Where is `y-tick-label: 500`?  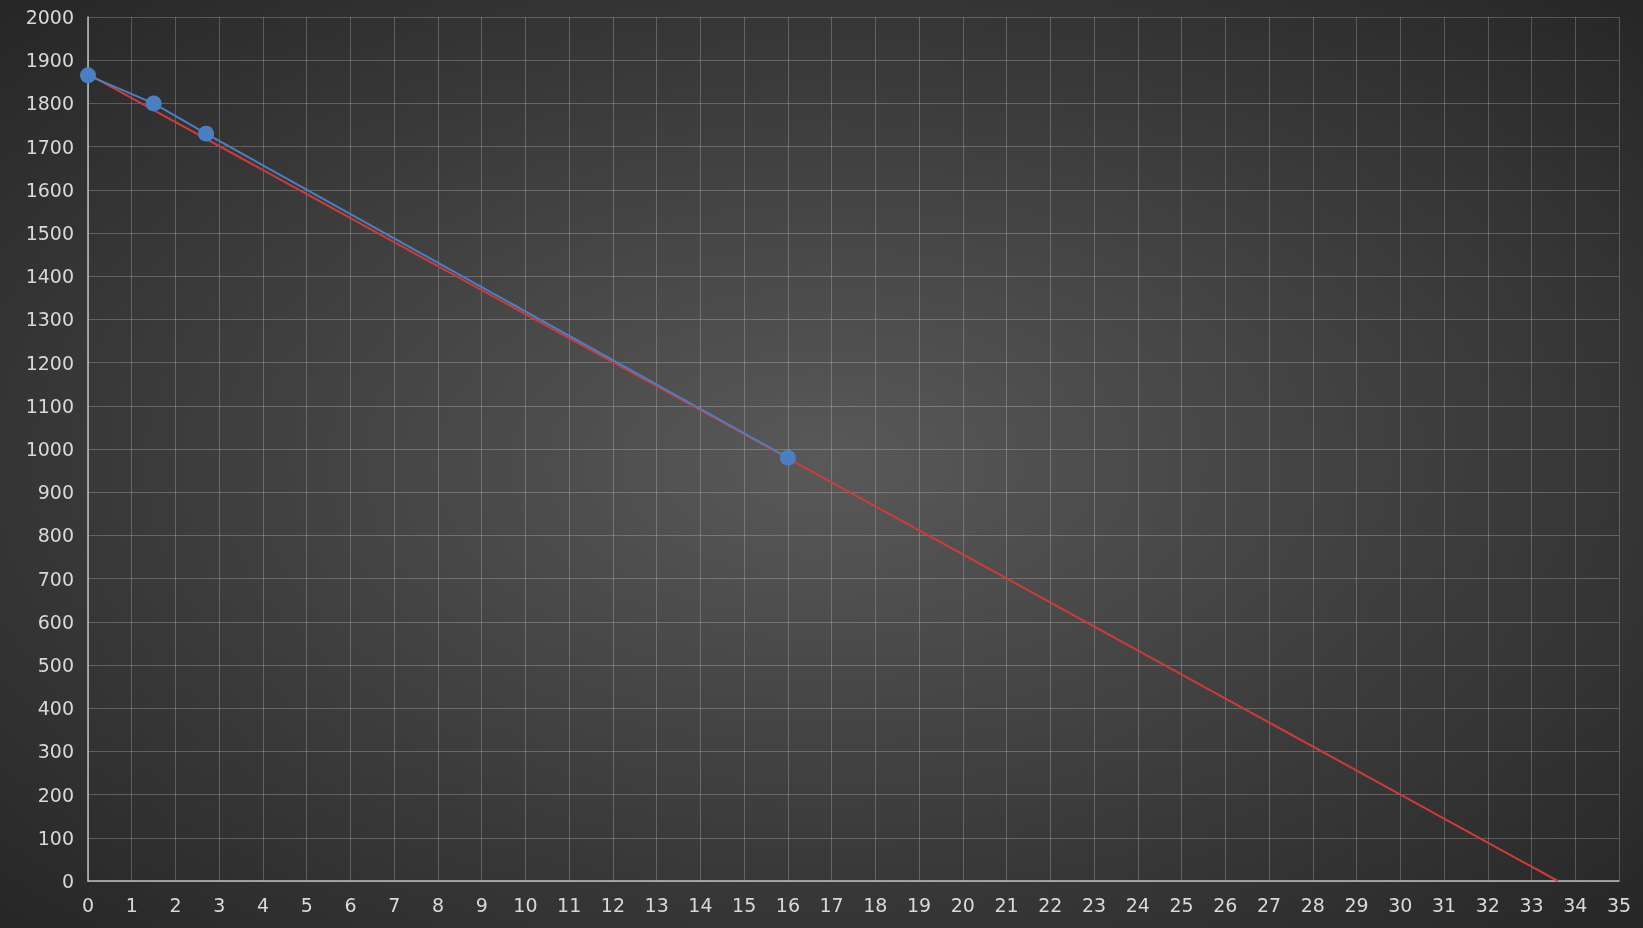 y-tick-label: 500 is located at coordinates (55, 665).